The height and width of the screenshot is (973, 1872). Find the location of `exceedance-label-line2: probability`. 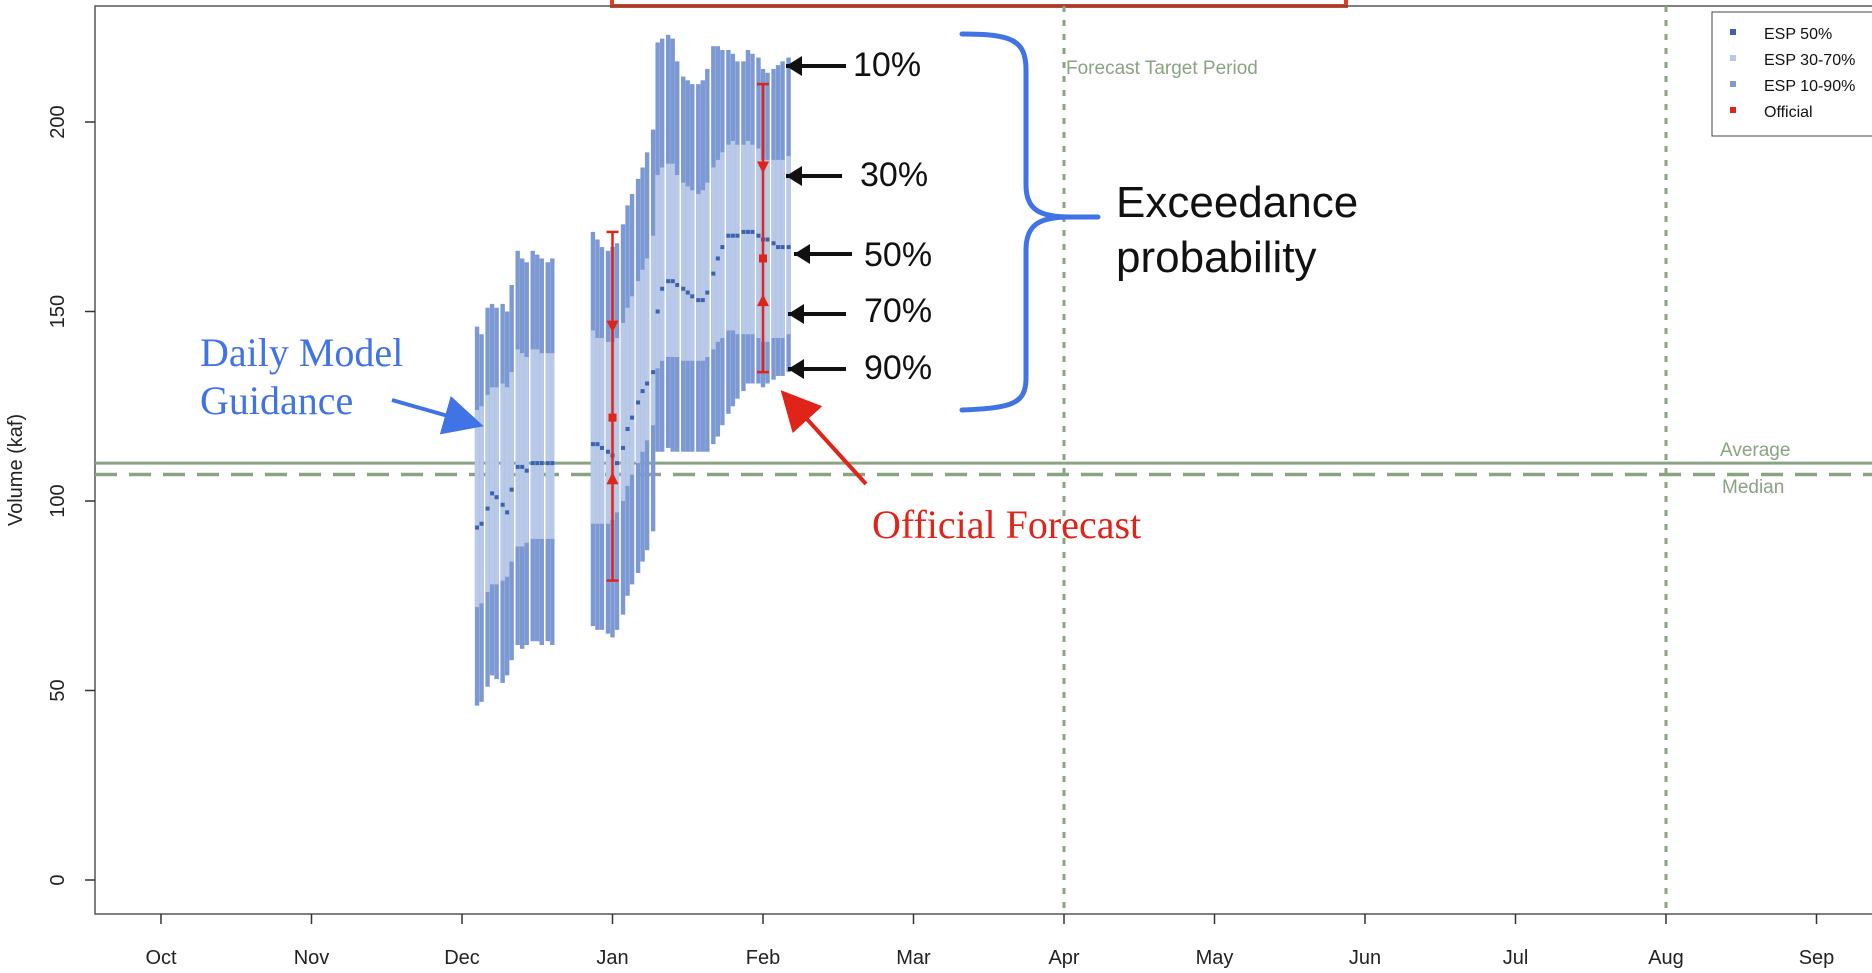

exceedance-label-line2: probability is located at coordinates (1216, 257).